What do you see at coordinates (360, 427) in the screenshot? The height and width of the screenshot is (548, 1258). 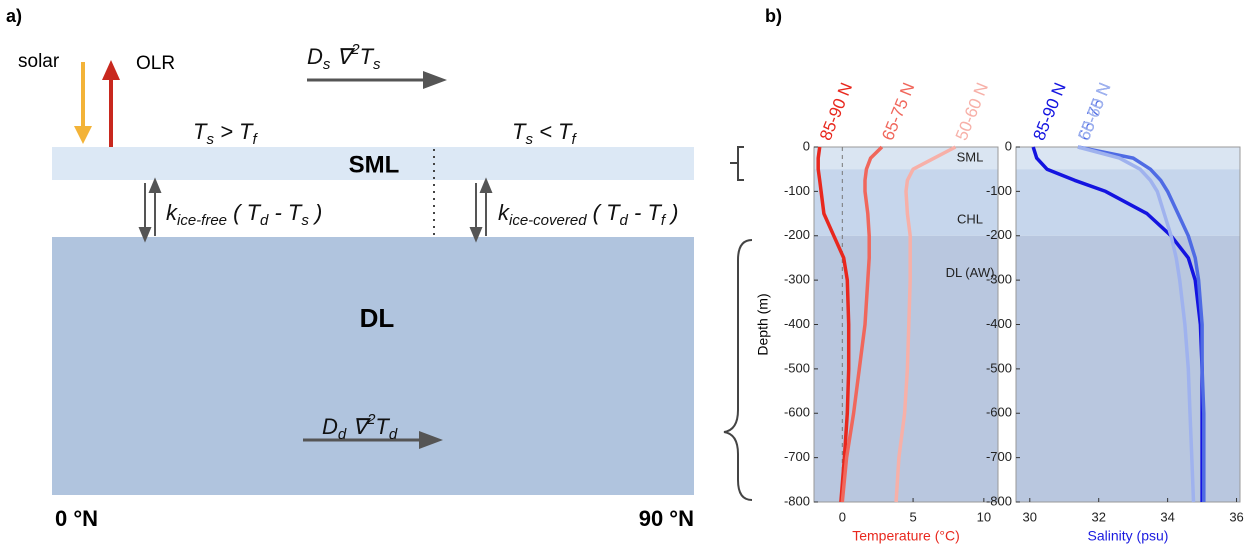 I see `formula: Dd ∇2Td` at bounding box center [360, 427].